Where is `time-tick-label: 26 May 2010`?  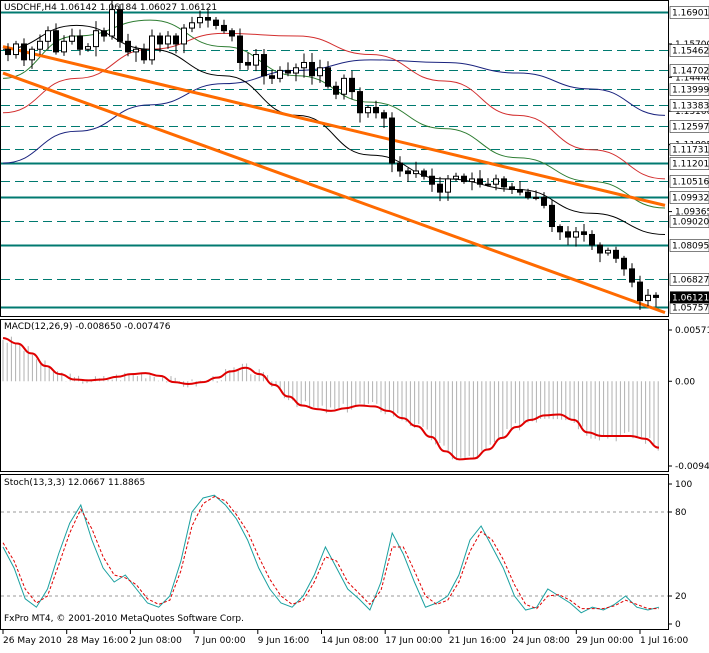 time-tick-label: 26 May 2010 is located at coordinates (32, 641).